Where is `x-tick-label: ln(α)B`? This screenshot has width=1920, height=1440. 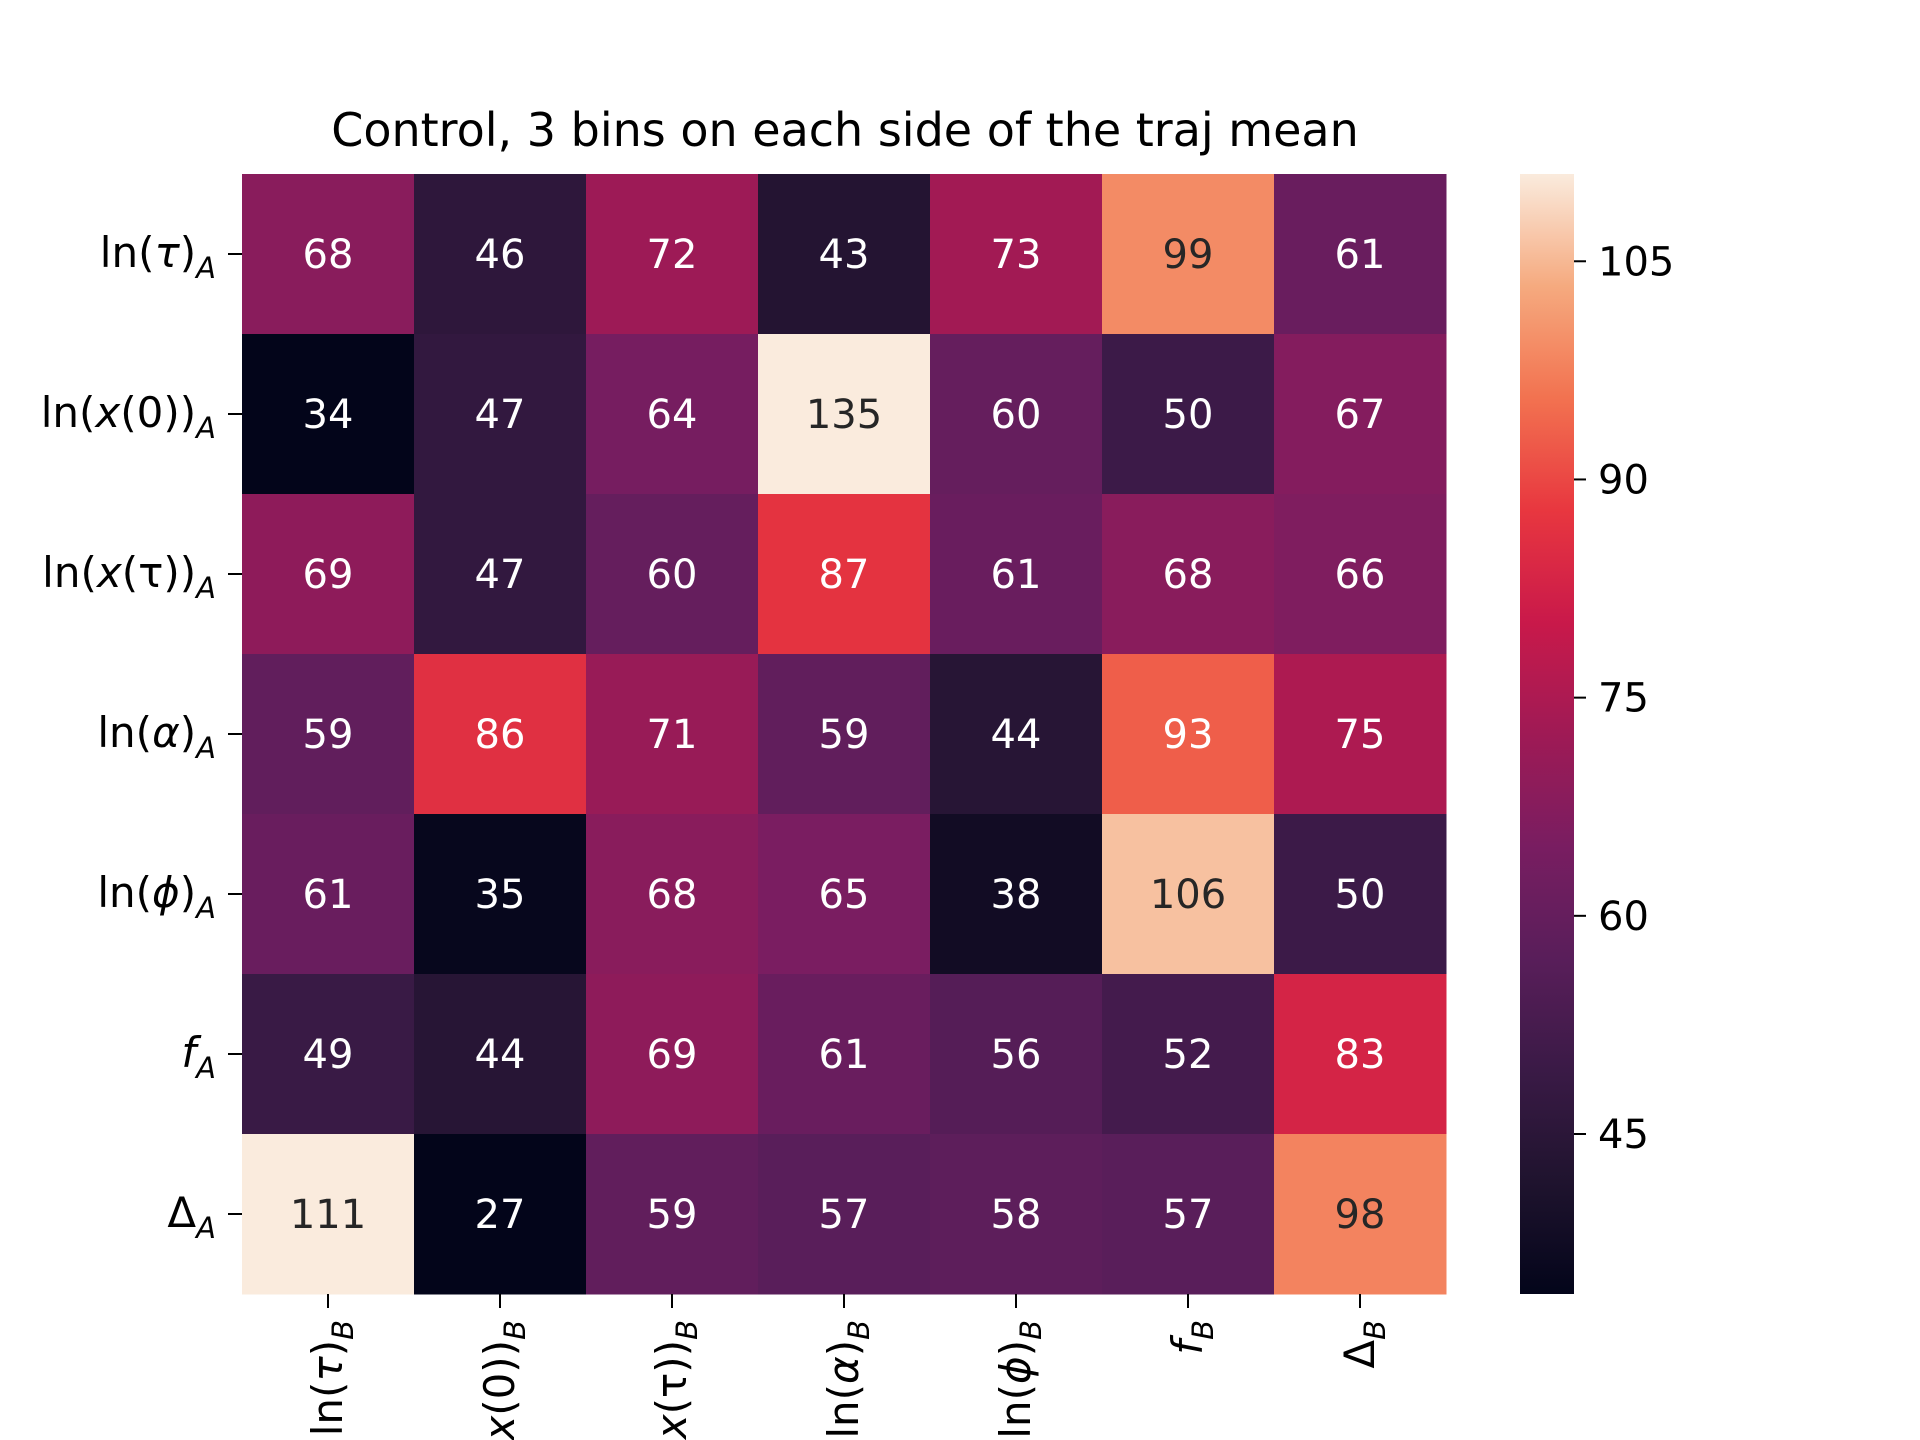 x-tick-label: ln(α)B is located at coordinates (847, 1379).